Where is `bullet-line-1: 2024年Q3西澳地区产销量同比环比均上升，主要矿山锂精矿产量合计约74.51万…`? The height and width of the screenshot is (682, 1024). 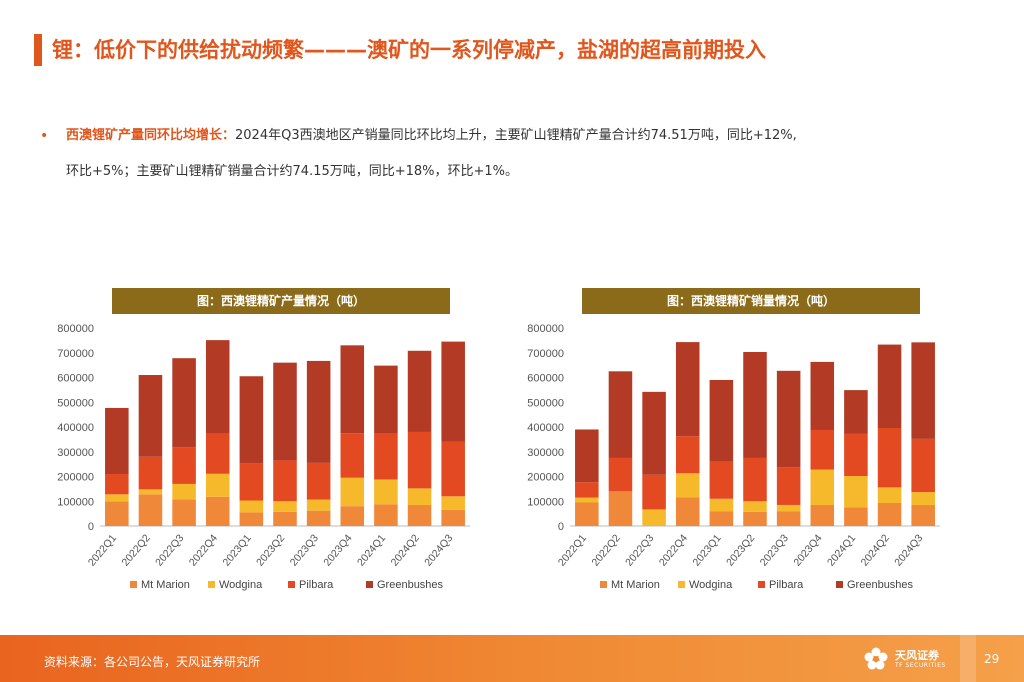 bullet-line-1: 2024年Q3西澳地区产销量同比环比均上升，主要矿山锂精矿产量合计约74.51万… is located at coordinates (516, 135).